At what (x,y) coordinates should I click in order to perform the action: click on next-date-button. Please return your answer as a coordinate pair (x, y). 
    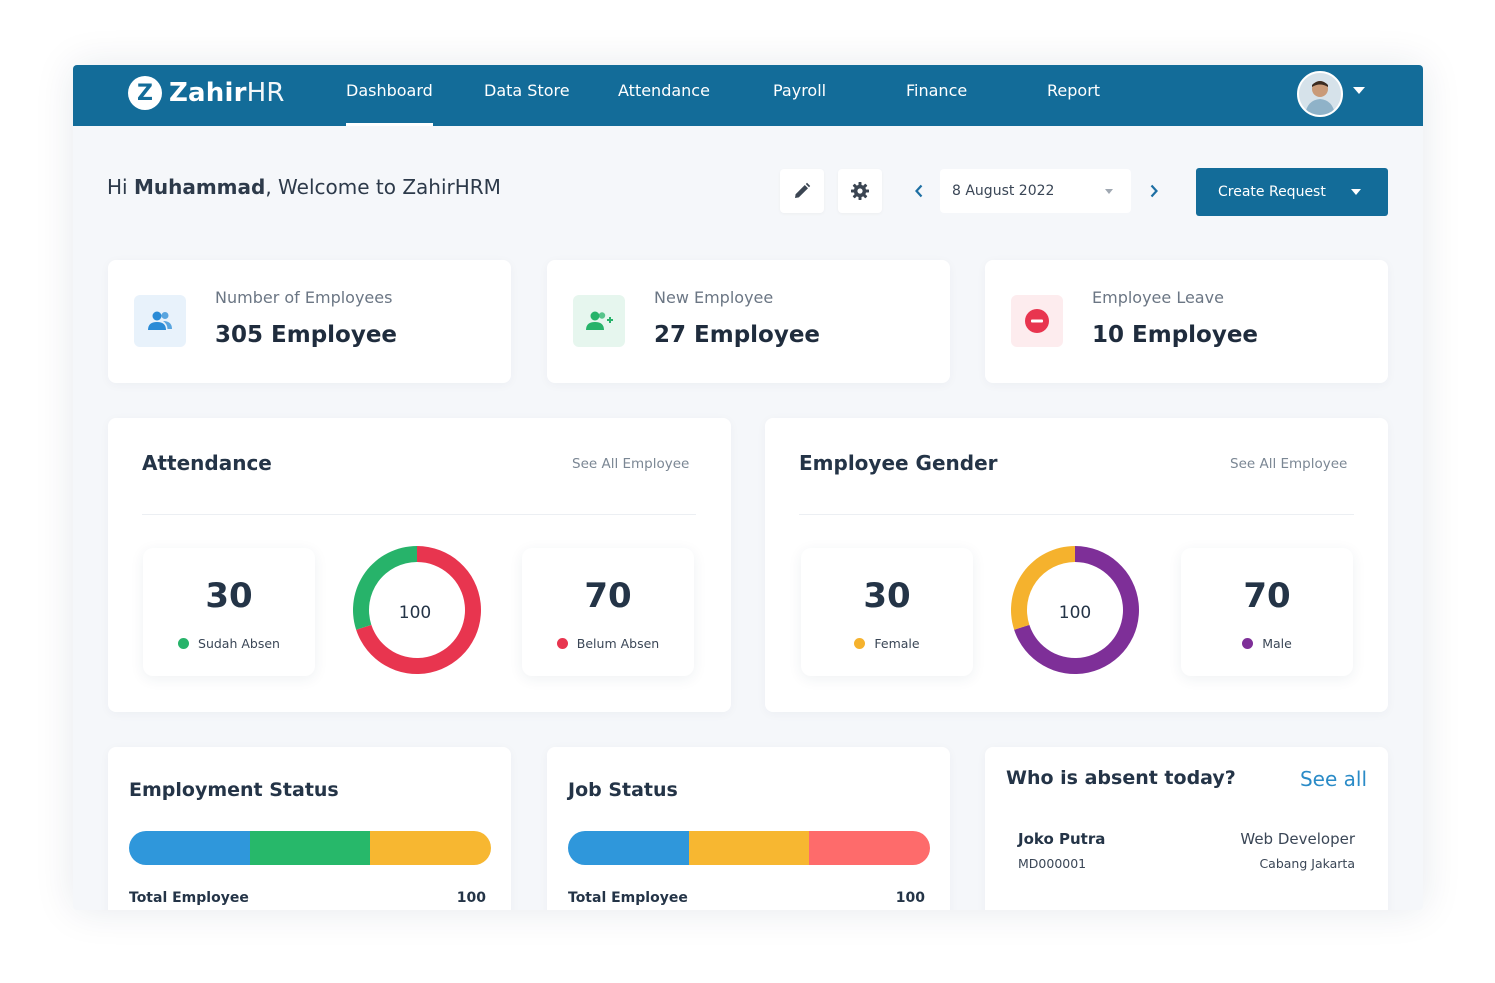
    Looking at the image, I should click on (1154, 191).